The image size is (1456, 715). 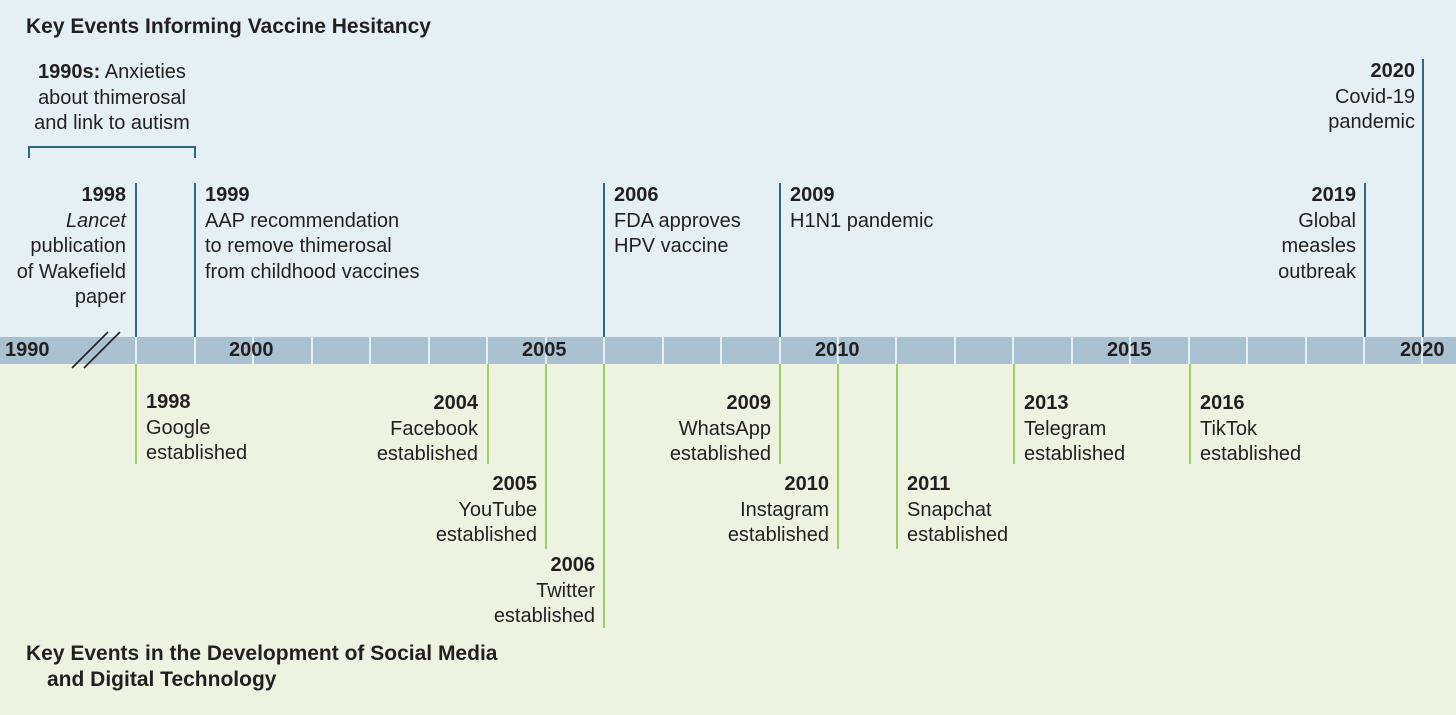 What do you see at coordinates (515, 484) in the screenshot?
I see `tech-youtube-year: 2005` at bounding box center [515, 484].